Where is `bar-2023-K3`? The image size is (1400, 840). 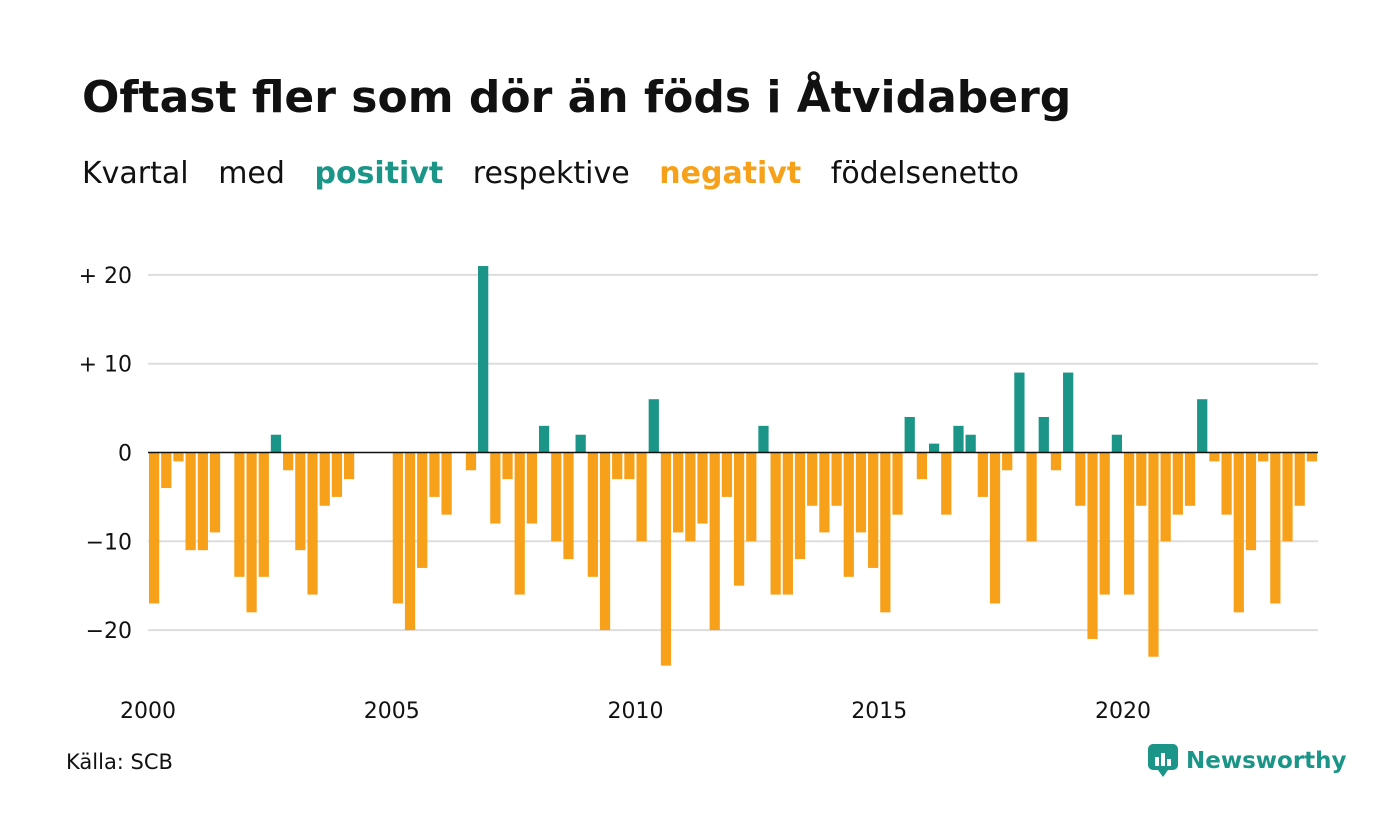 bar-2023-K3 is located at coordinates (1299, 479).